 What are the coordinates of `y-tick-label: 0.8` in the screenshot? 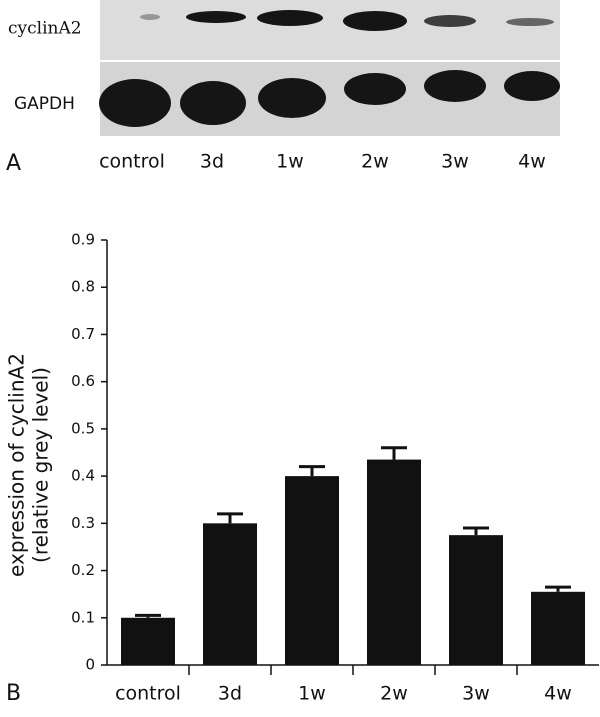 It's located at (83, 287).